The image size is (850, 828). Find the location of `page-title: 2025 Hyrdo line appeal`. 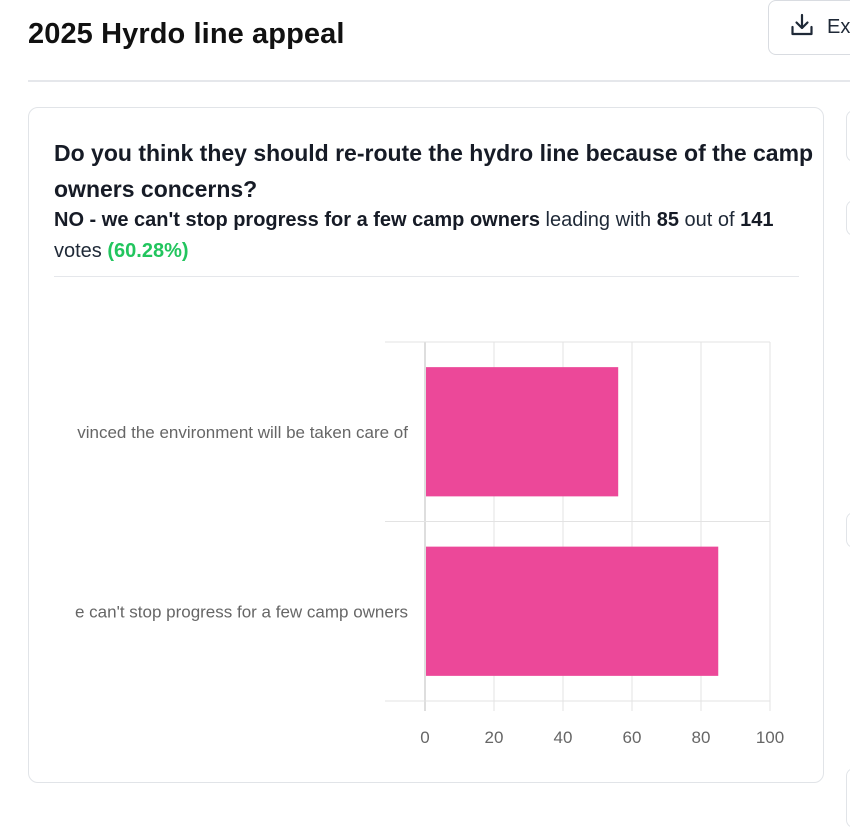

page-title: 2025 Hyrdo line appeal is located at coordinates (186, 34).